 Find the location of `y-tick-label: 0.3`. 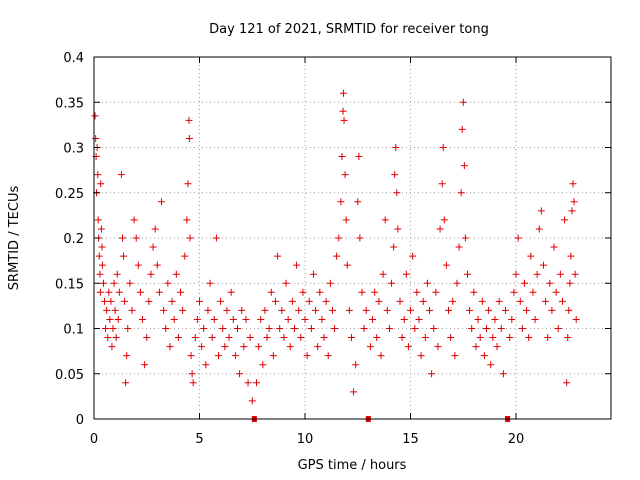

y-tick-label: 0.3 is located at coordinates (73, 149).